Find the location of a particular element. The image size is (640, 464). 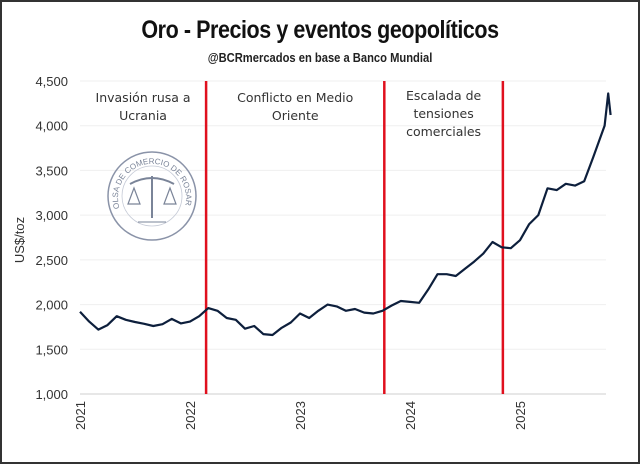

y-tick-label: 1,000 is located at coordinates (51, 394).